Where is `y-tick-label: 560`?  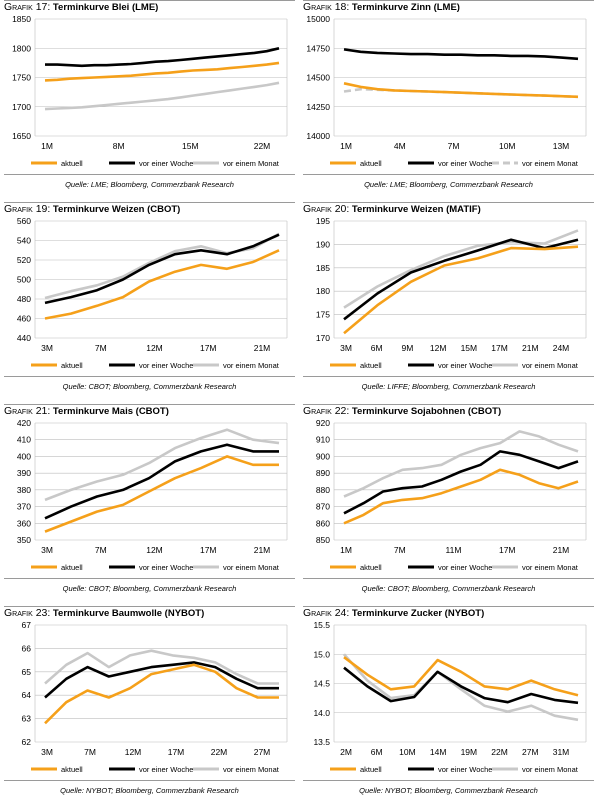 y-tick-label: 560 is located at coordinates (24, 221).